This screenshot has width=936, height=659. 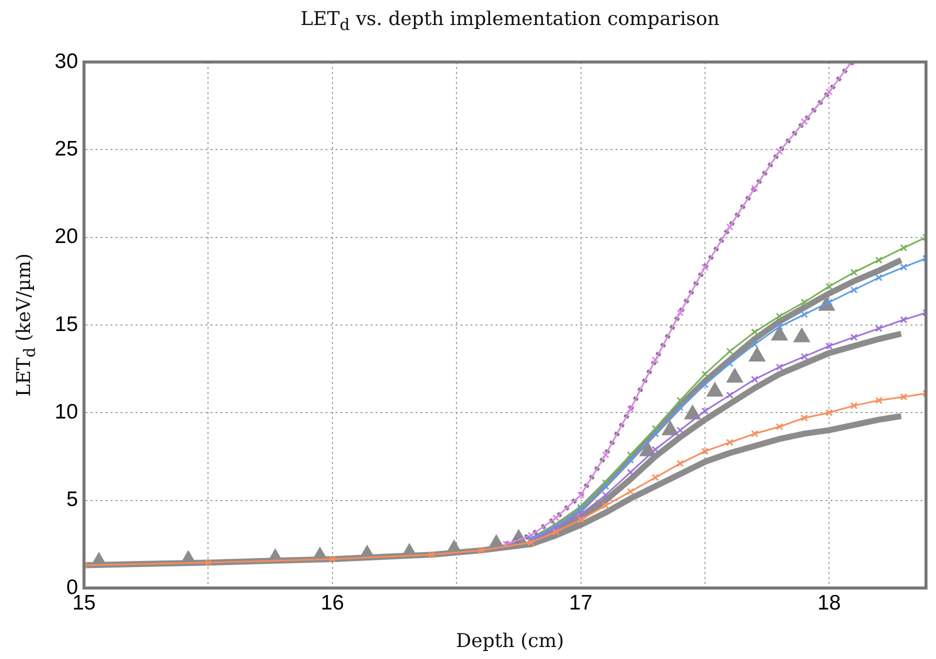 What do you see at coordinates (510, 21) in the screenshot?
I see `chart-title: LET$_{d}$ vs. depth implementation comparison` at bounding box center [510, 21].